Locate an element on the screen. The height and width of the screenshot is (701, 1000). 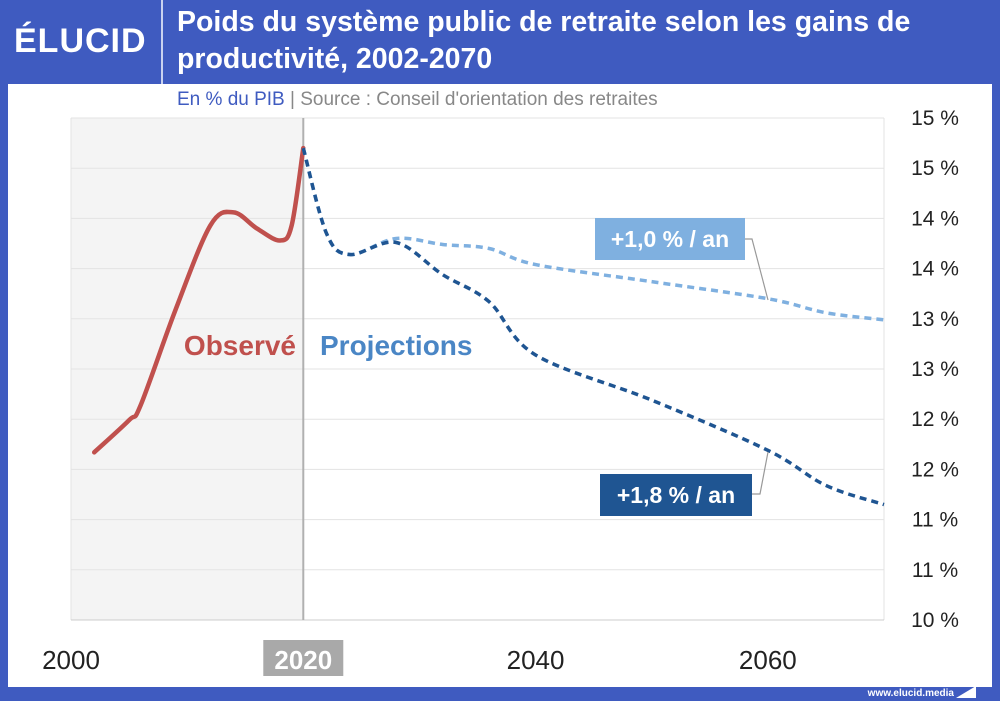
elucid-mark-icon is located at coordinates (966, 692).